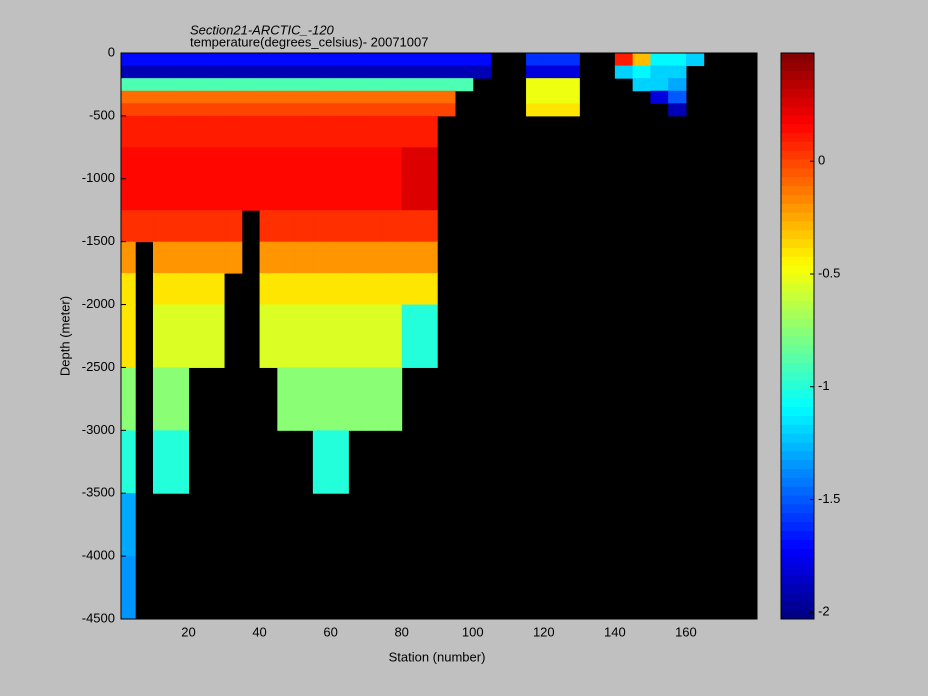  I want to click on y-tick-label: -3500, so click(98, 492).